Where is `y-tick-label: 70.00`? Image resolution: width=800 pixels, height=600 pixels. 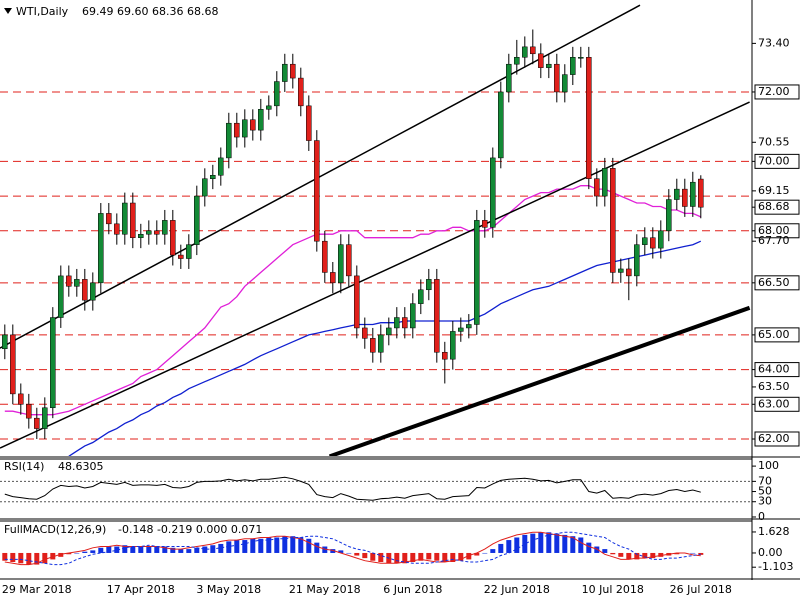
y-tick-label: 70.00 is located at coordinates (774, 160).